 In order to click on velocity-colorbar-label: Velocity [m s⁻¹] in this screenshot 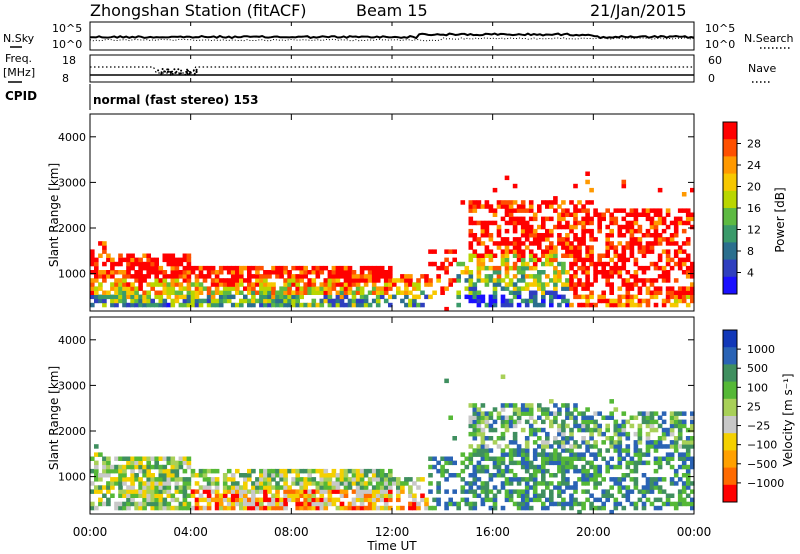, I will do `click(788, 419)`.